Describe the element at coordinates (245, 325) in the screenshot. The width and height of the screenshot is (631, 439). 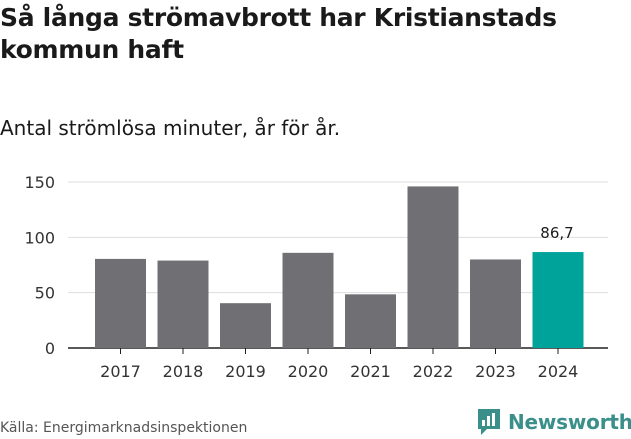
I see `bar-2019` at that location.